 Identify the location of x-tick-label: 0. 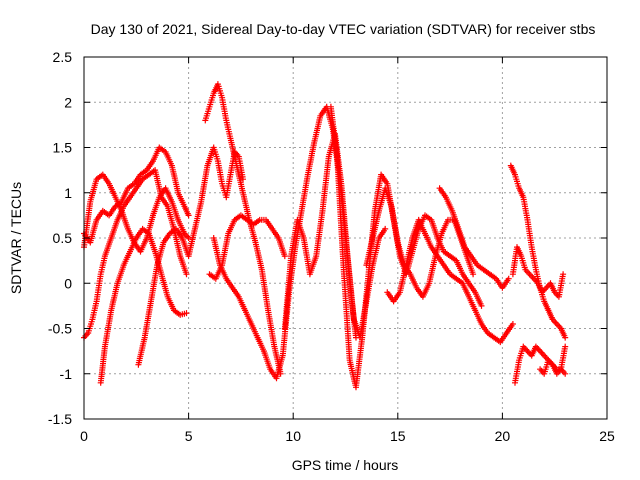
(84, 436).